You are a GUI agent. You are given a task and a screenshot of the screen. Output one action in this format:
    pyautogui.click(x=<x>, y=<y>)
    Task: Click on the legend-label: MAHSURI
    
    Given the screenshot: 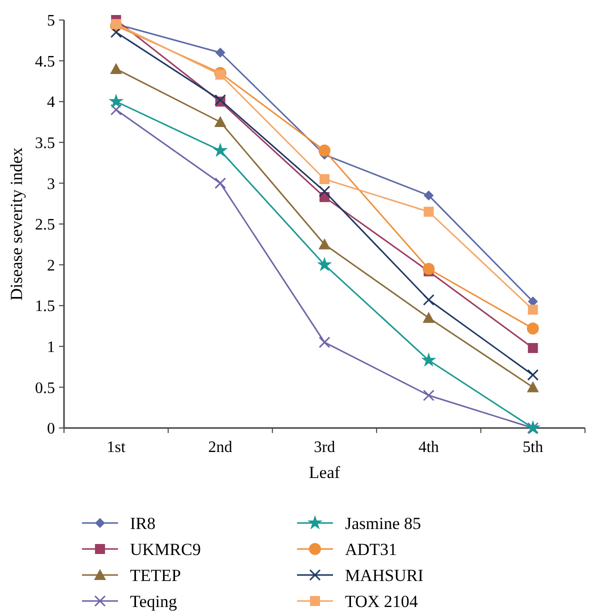 What is the action you would take?
    pyautogui.click(x=384, y=575)
    